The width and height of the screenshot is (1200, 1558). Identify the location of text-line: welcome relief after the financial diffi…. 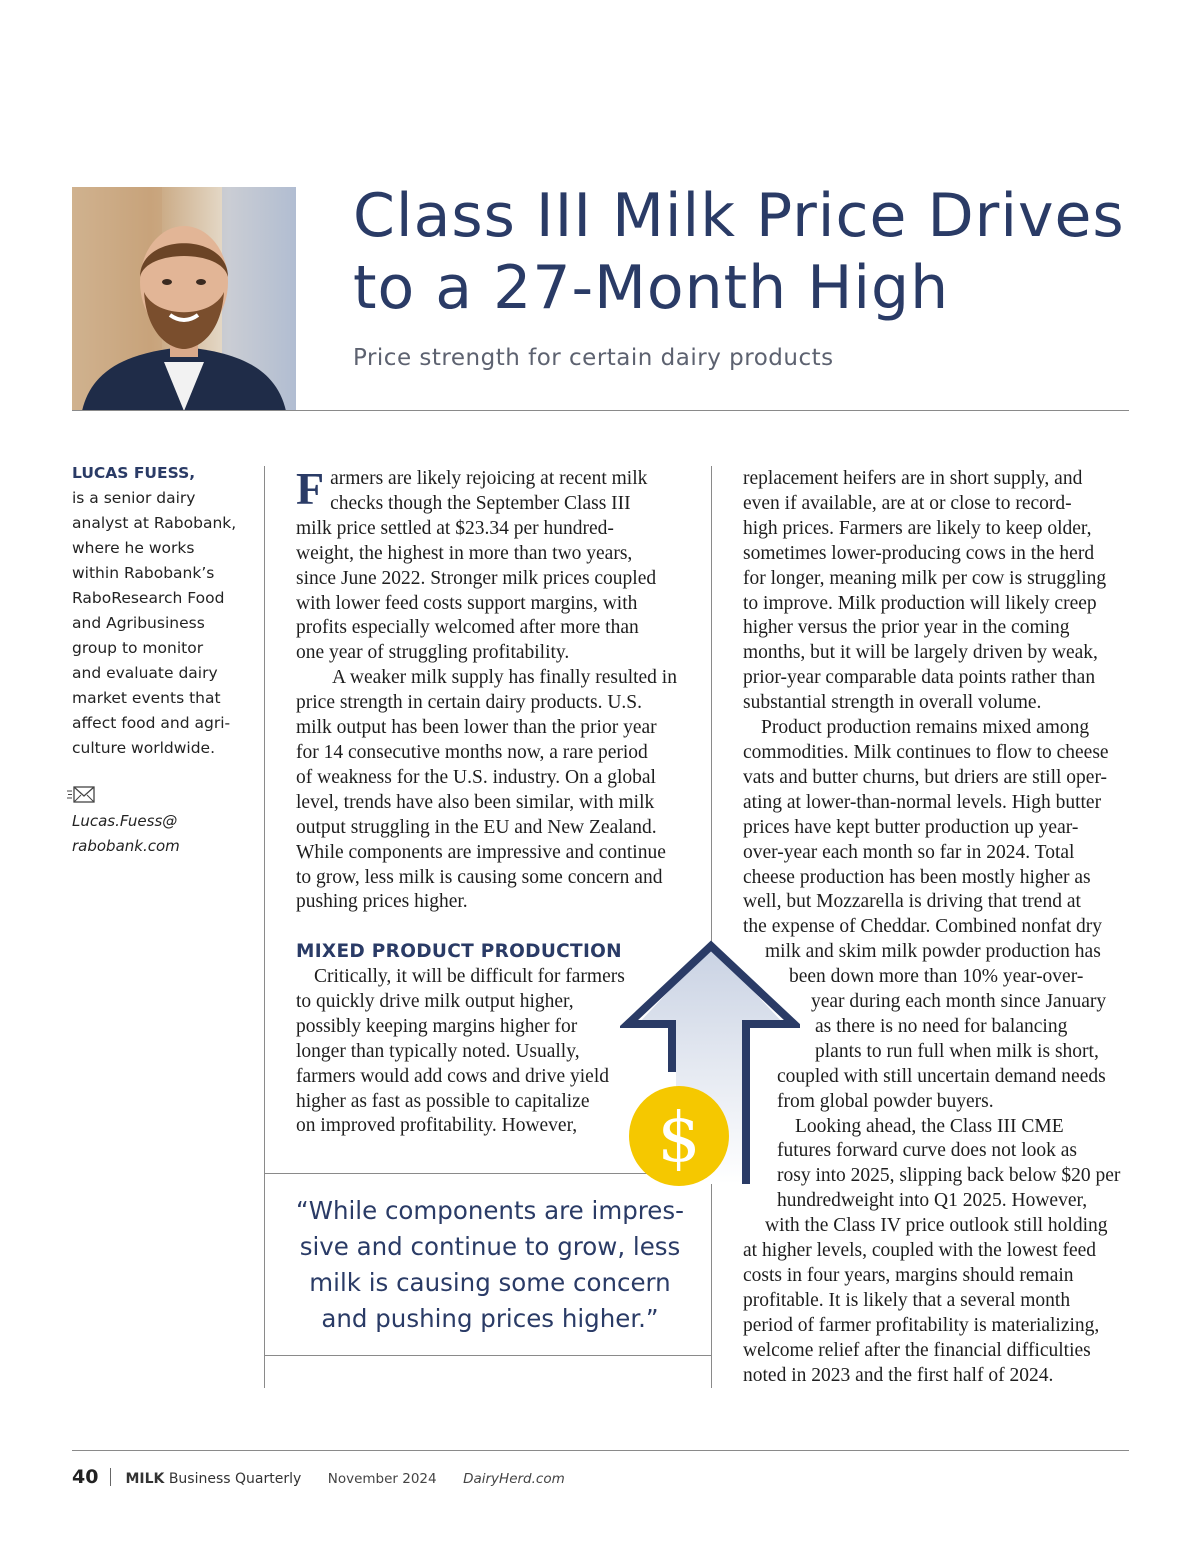
(917, 1350).